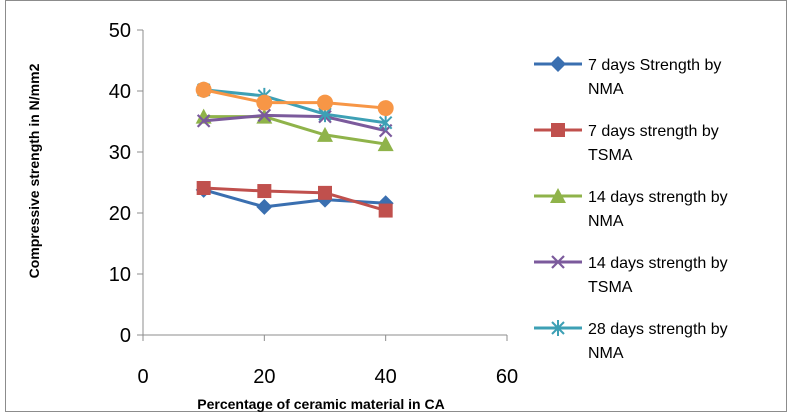  I want to click on x-tick-label: 60, so click(507, 377).